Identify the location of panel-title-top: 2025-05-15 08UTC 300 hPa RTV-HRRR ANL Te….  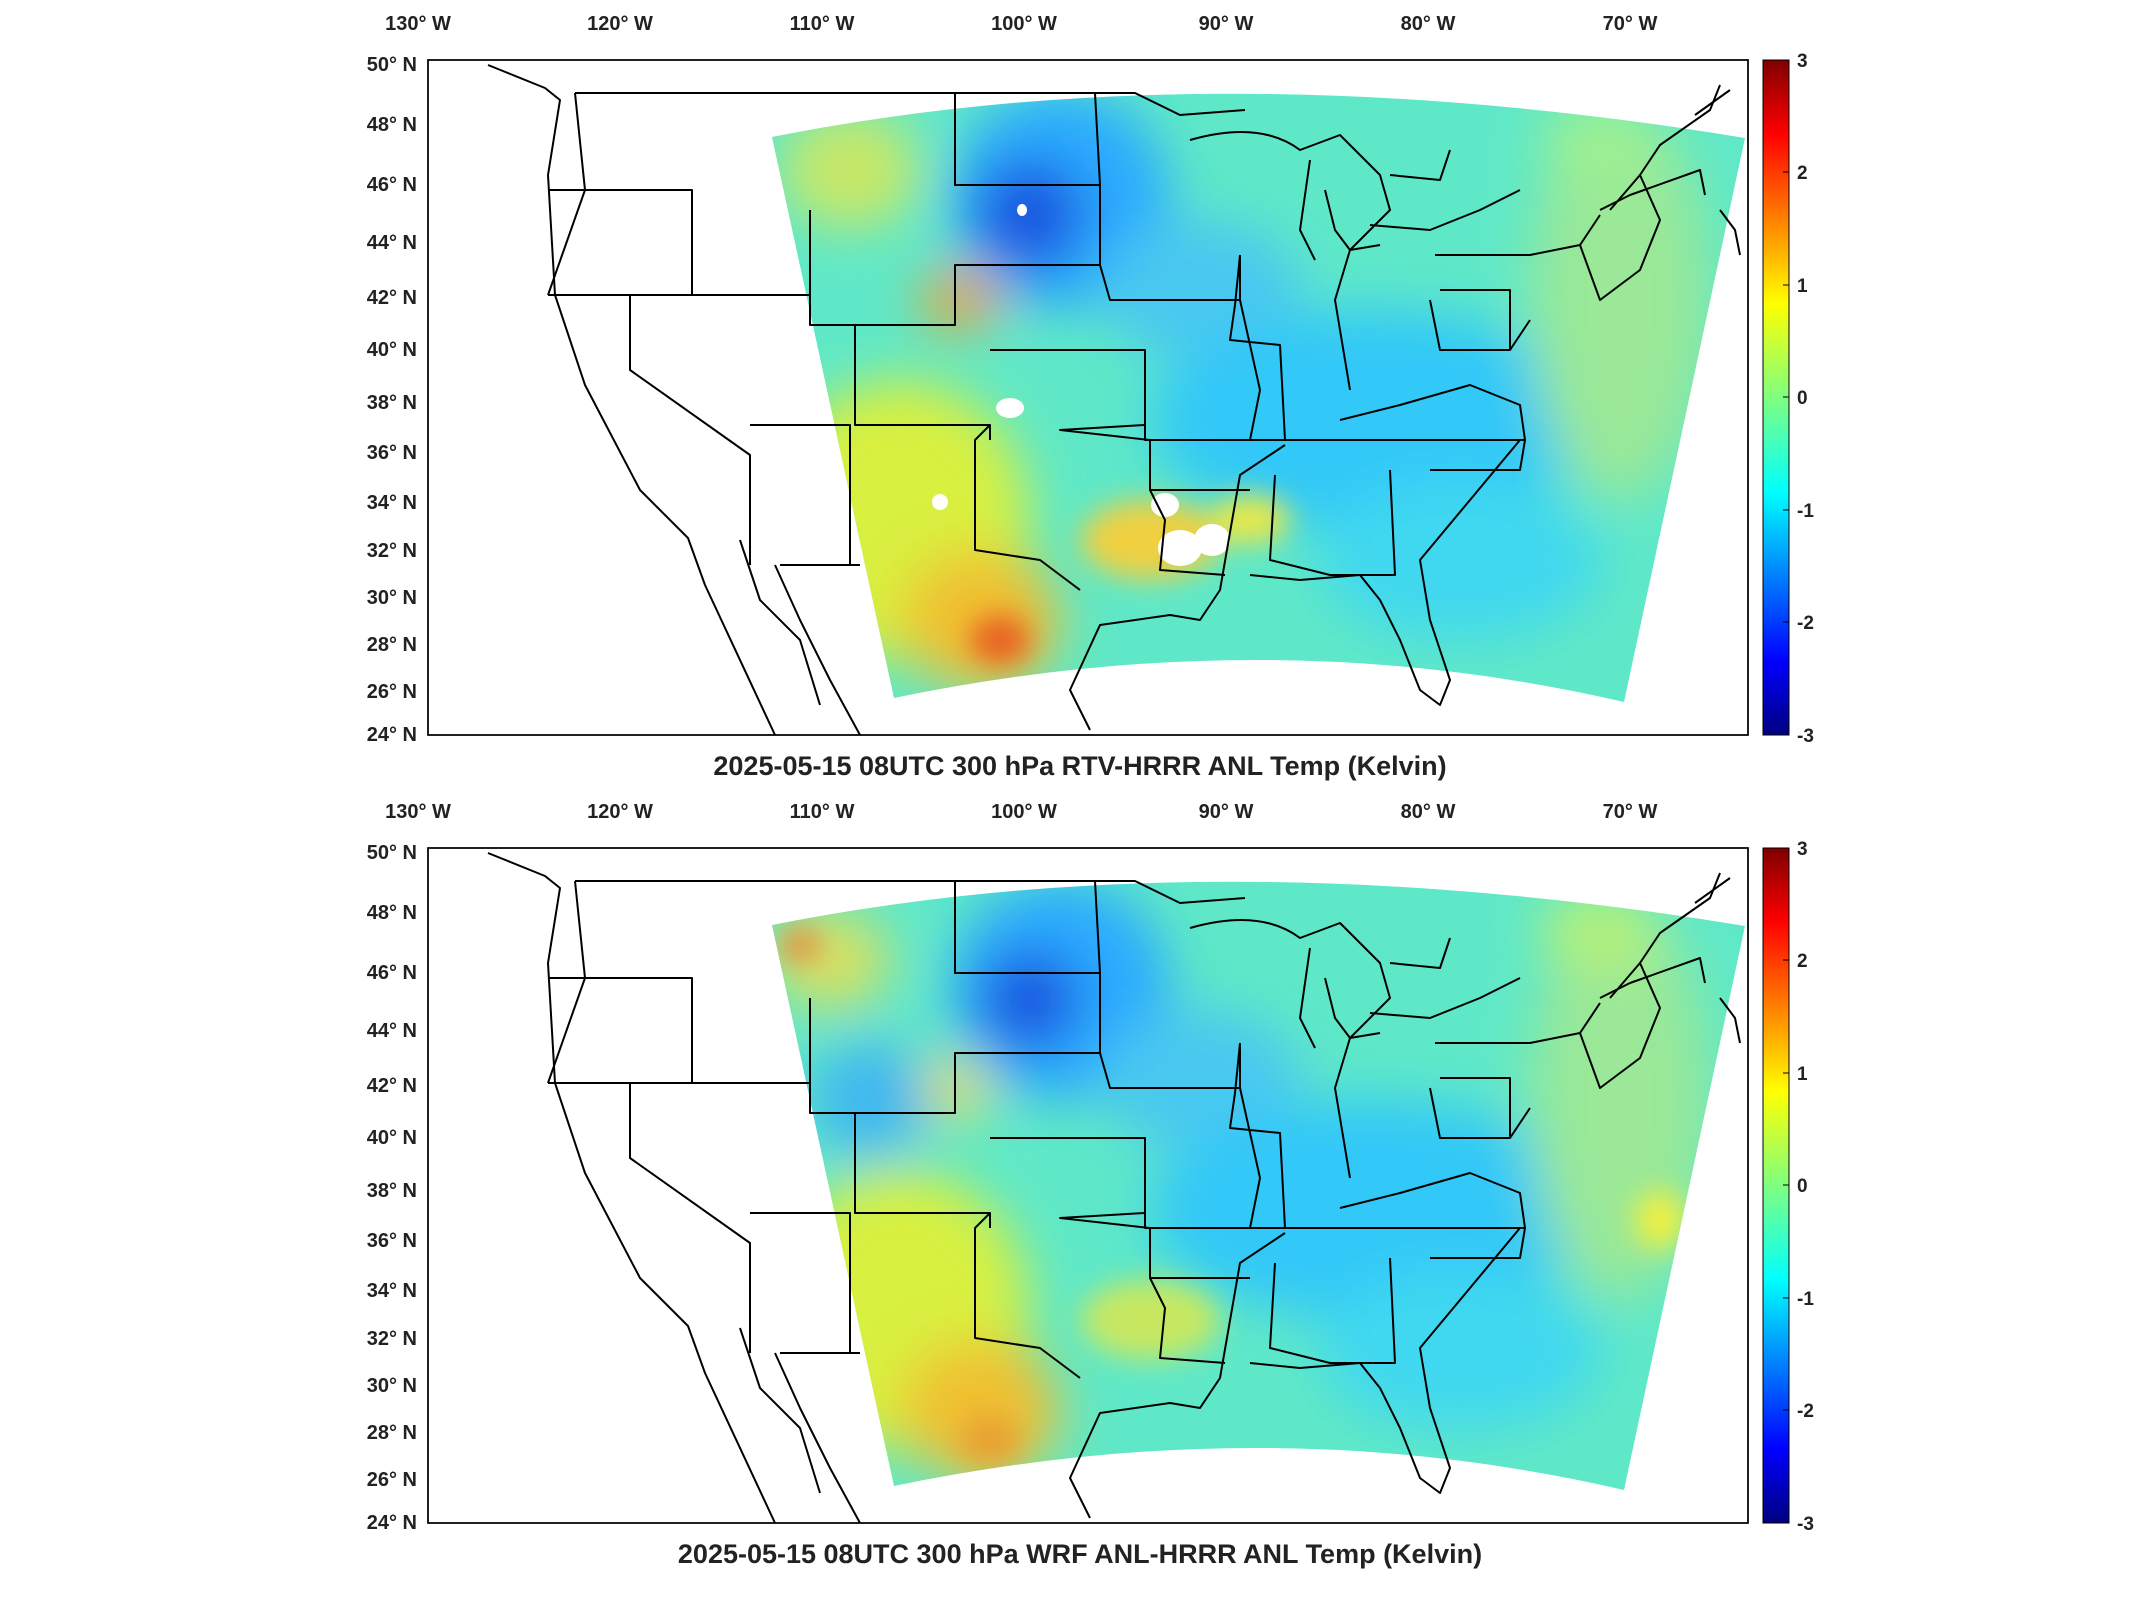
(1079, 766).